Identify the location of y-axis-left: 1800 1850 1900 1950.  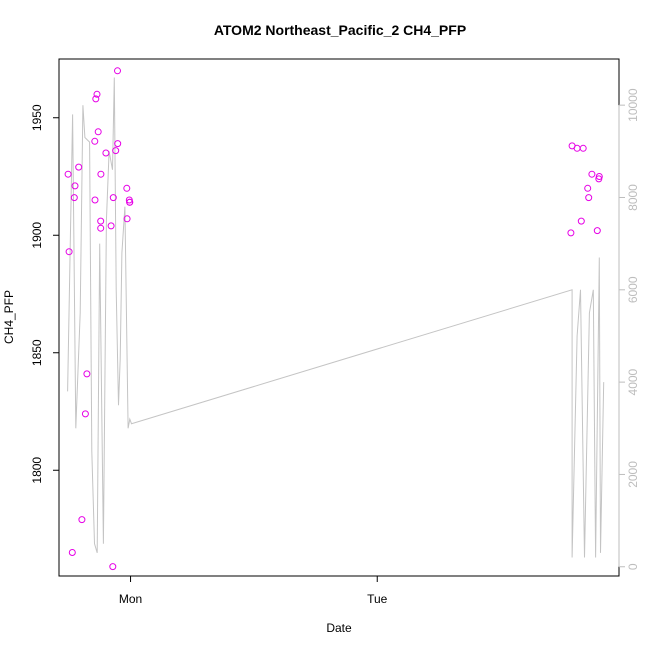
(45, 294).